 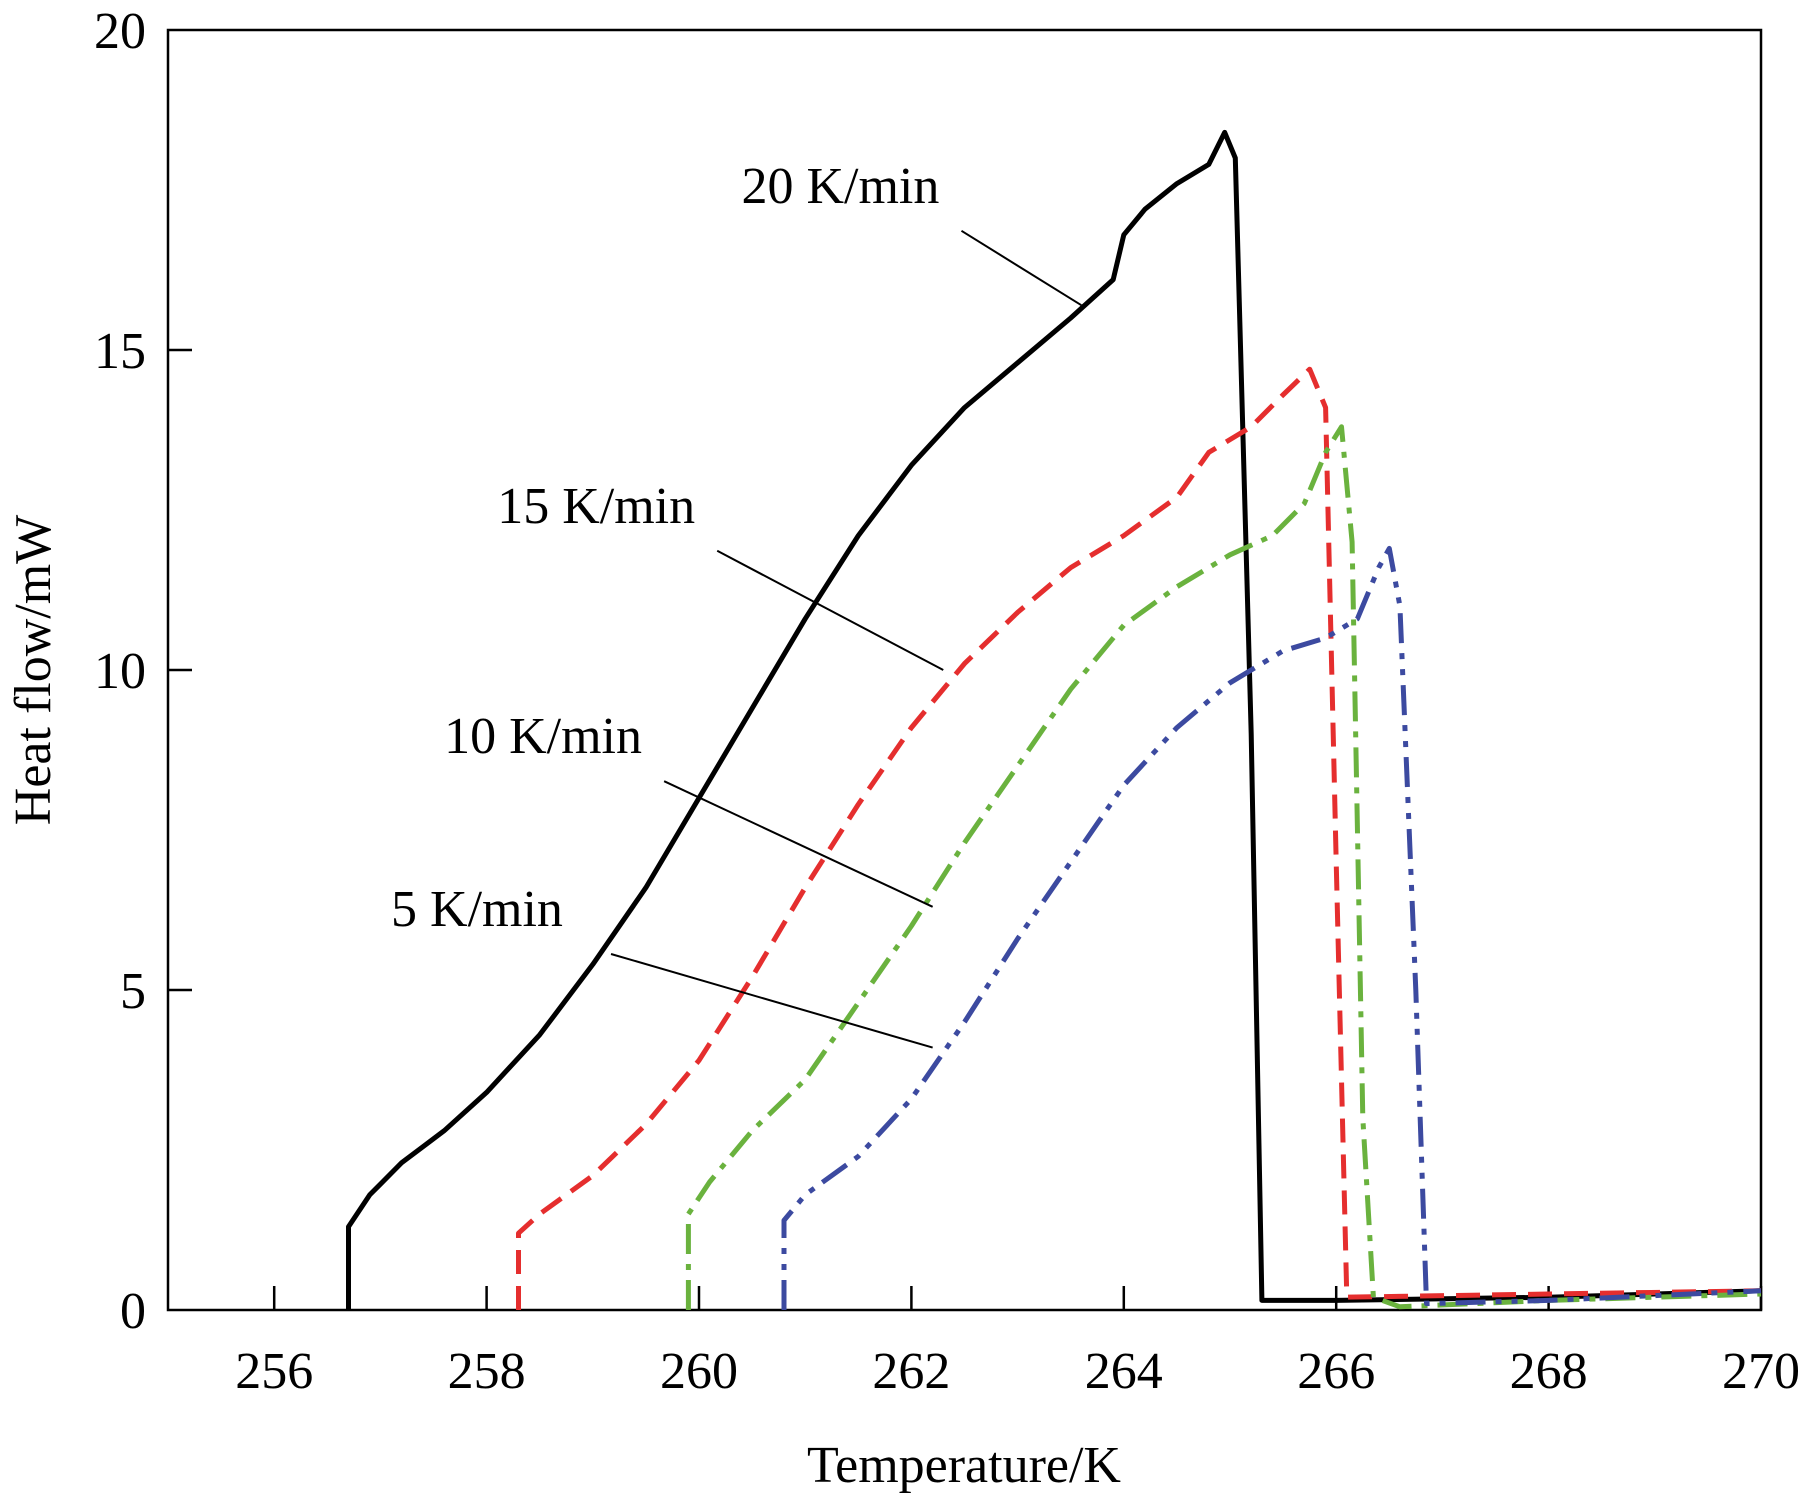 I want to click on series-label: 10 K/min, so click(x=543, y=736).